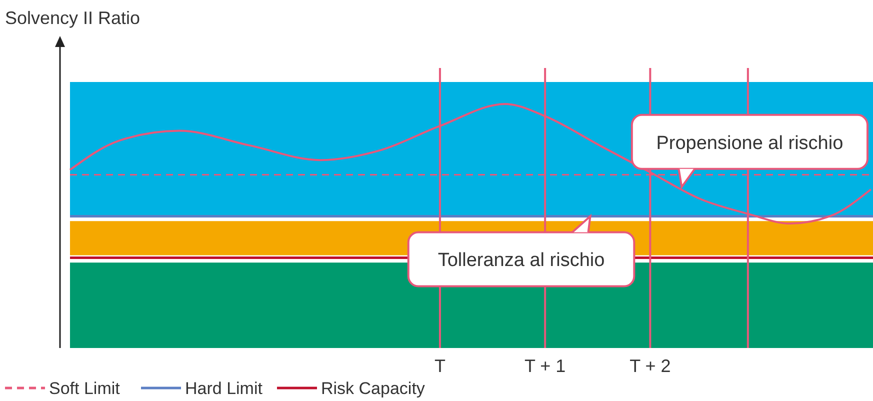  Describe the element at coordinates (373, 388) in the screenshot. I see `legend-label: Risk Capacity` at that location.